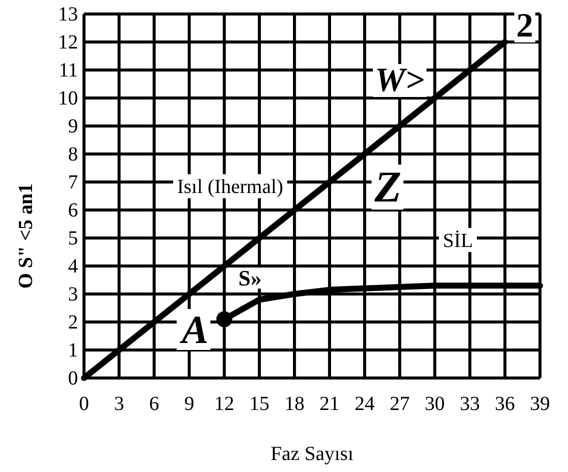  Describe the element at coordinates (294, 404) in the screenshot. I see `x-tick-label: 18` at that location.